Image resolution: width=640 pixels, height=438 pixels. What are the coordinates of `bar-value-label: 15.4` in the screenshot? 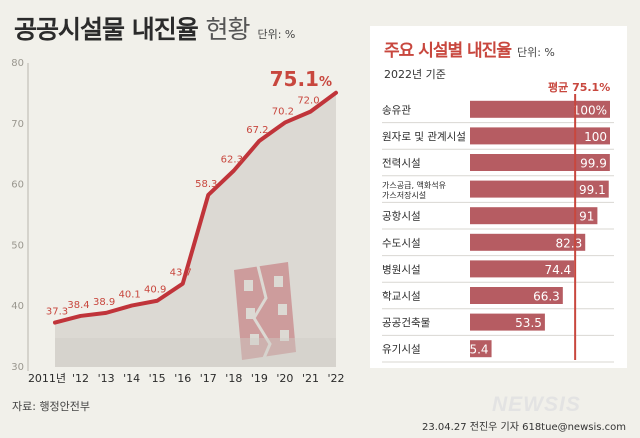 It's located at (475, 350).